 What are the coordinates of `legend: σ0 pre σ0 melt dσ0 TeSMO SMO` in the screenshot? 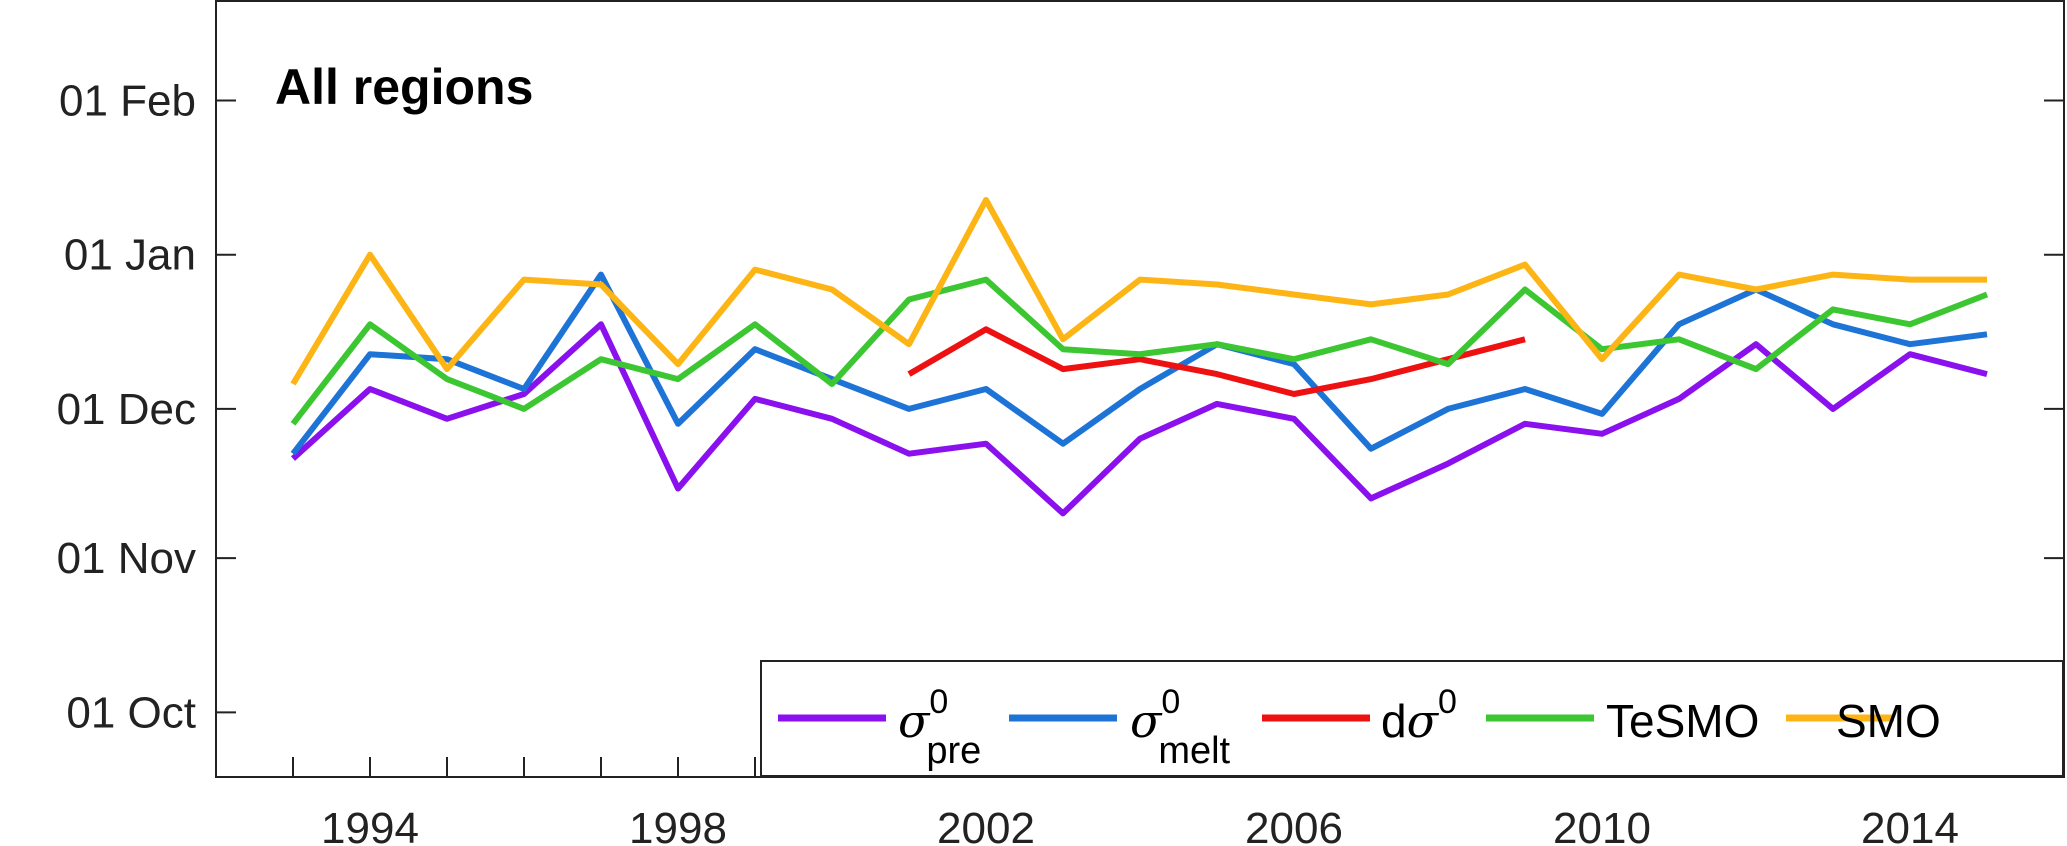 It's located at (1412, 718).